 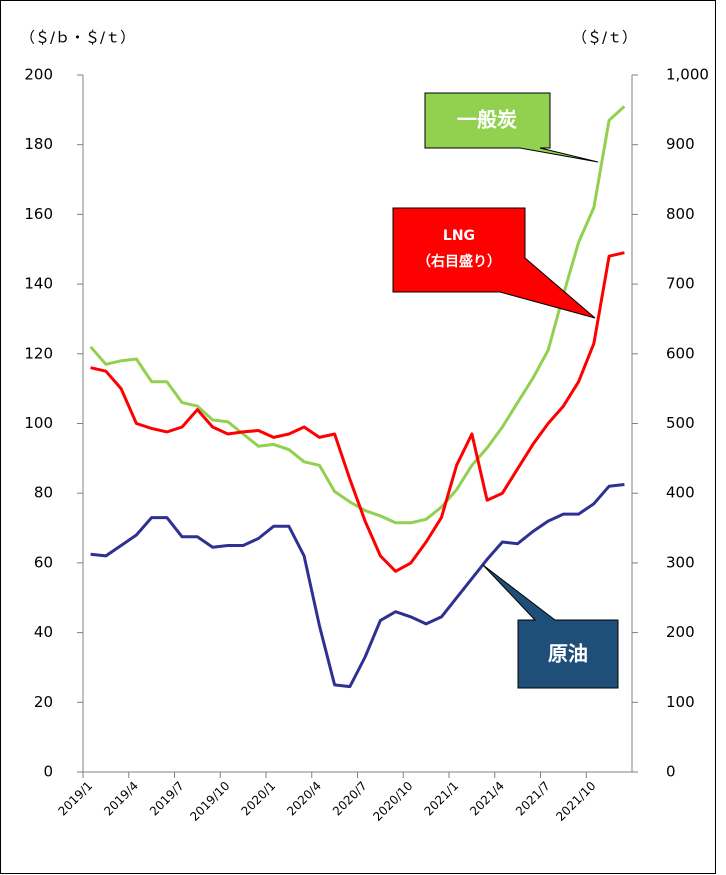 I want to click on coal-label: 一般炭, so click(x=487, y=120).